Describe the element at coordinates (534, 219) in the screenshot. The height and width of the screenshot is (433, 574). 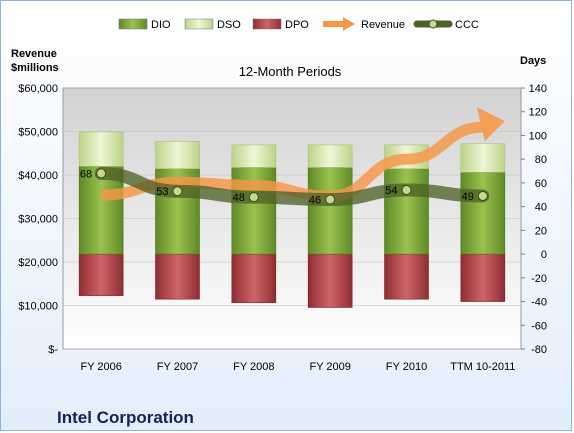
I see `right-axis-ticks: -80 -60 -40 -20 0 20 40 60 80 100 120 140` at that location.